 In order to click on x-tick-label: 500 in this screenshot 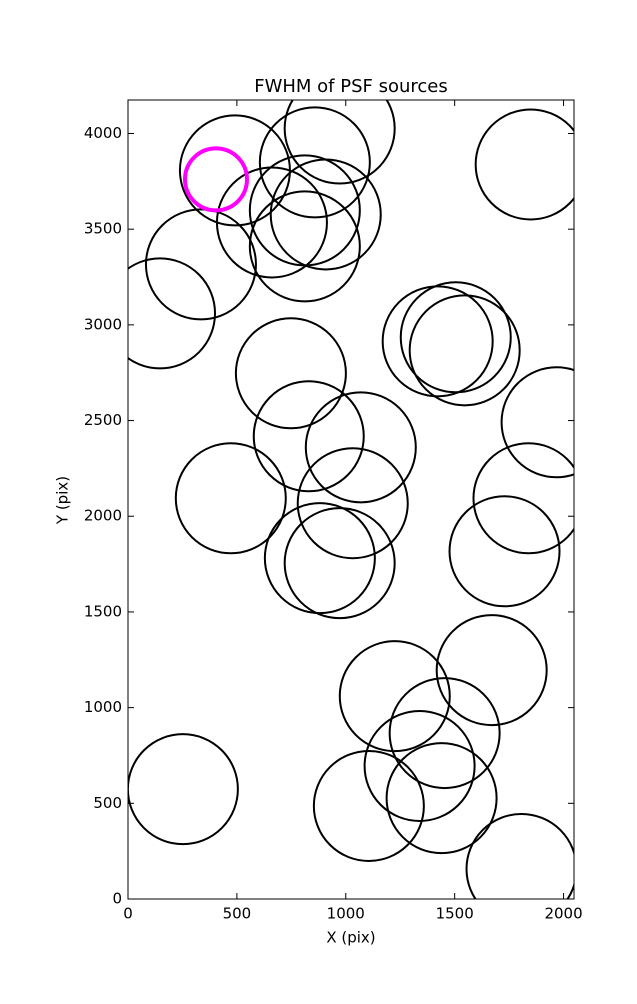, I will do `click(237, 914)`.